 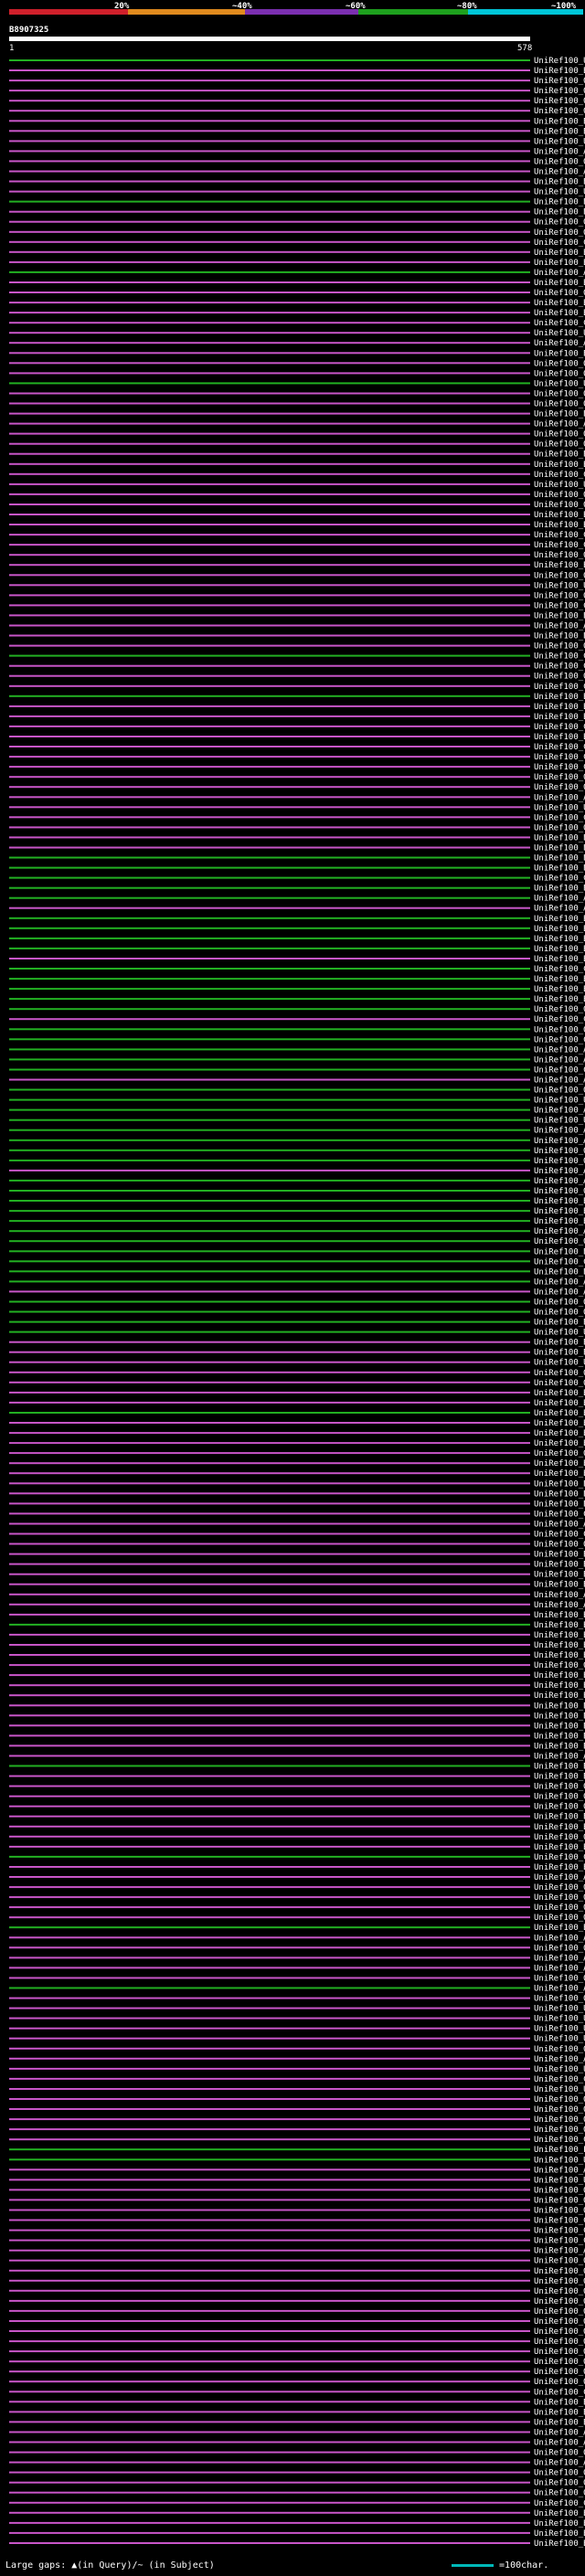 I want to click on hit-row: UniRef100_B4FWH2, so click(x=297, y=1504).